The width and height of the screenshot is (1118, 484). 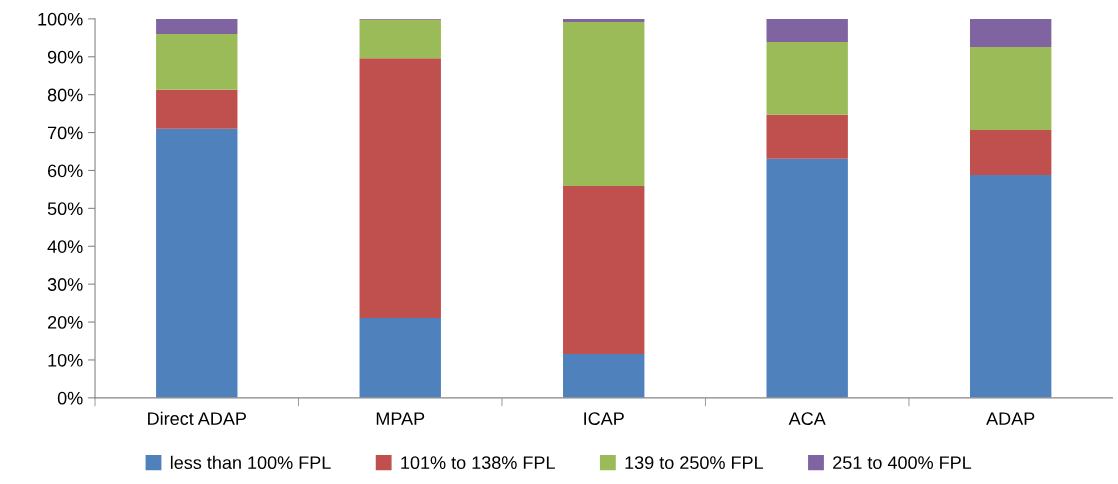 What do you see at coordinates (65, 209) in the screenshot?
I see `y-tick-label: 50%` at bounding box center [65, 209].